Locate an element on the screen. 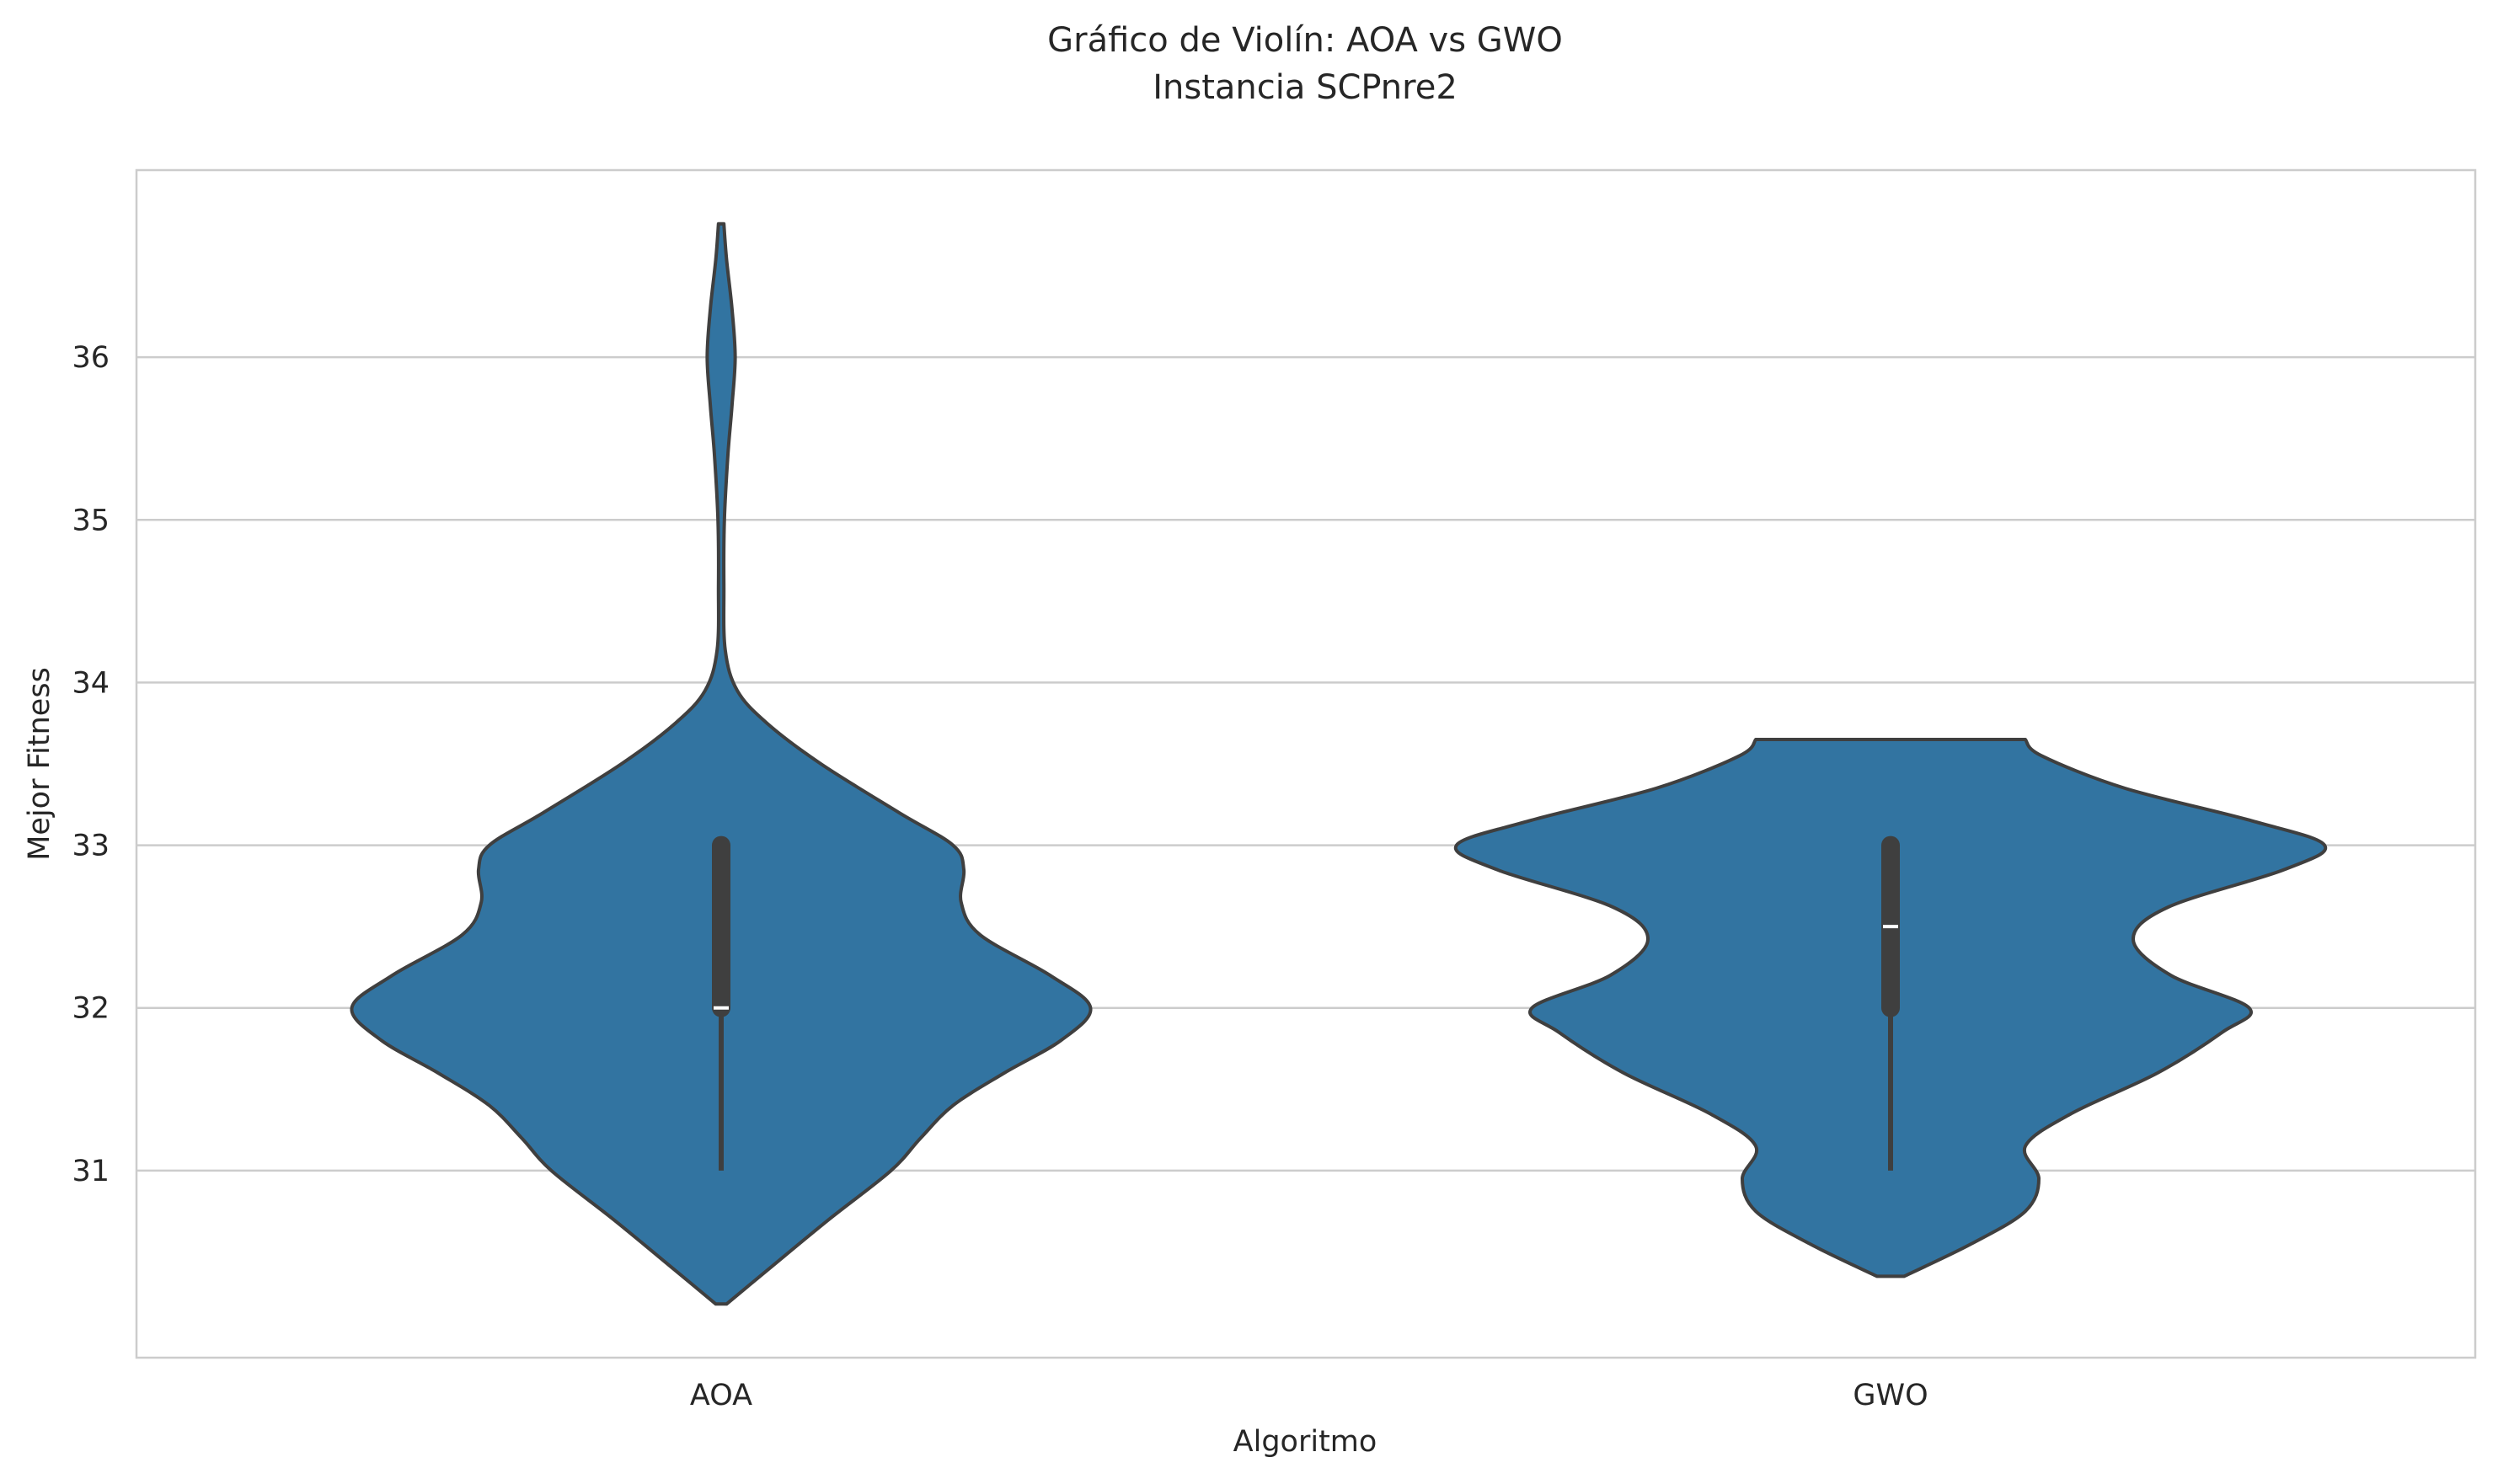 This screenshot has height=1484, width=2498. x-axis-label: Algoritmo is located at coordinates (1305, 1442).